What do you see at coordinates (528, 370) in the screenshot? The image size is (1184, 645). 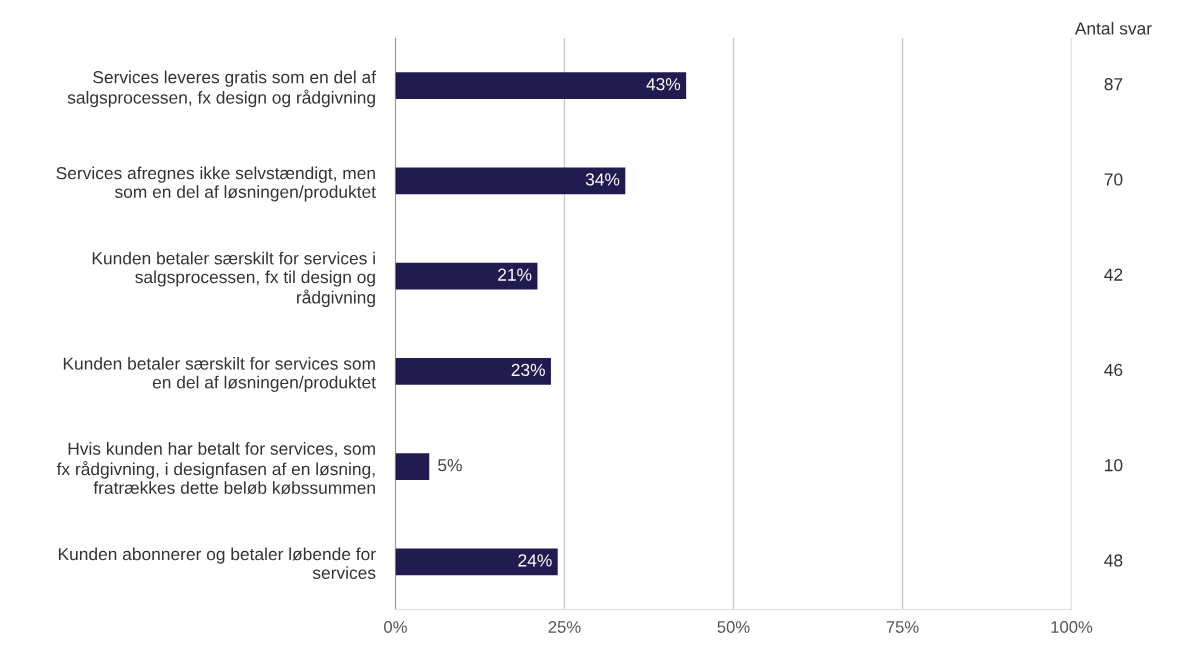 I see `data-label: 23%` at bounding box center [528, 370].